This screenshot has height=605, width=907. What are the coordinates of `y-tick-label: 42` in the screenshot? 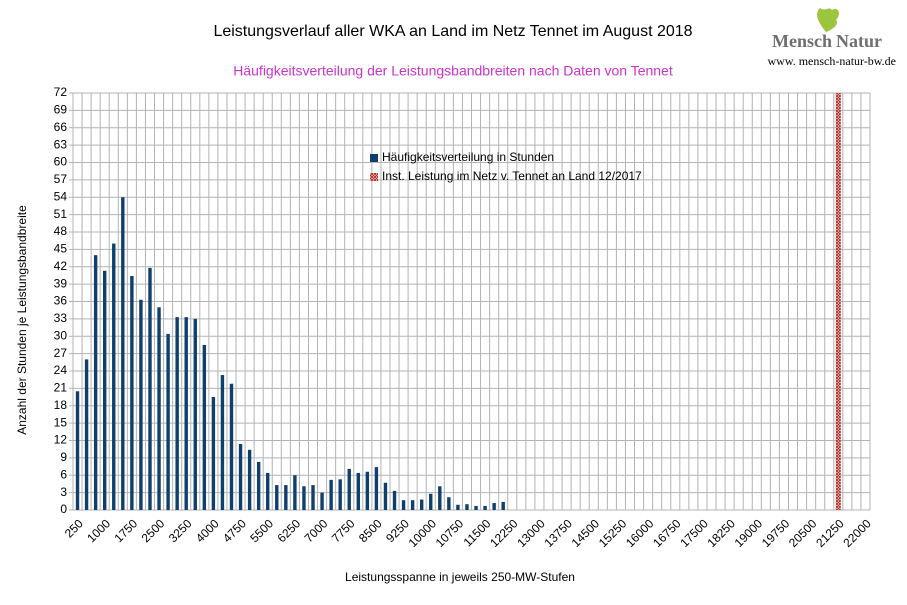 It's located at (61, 266).